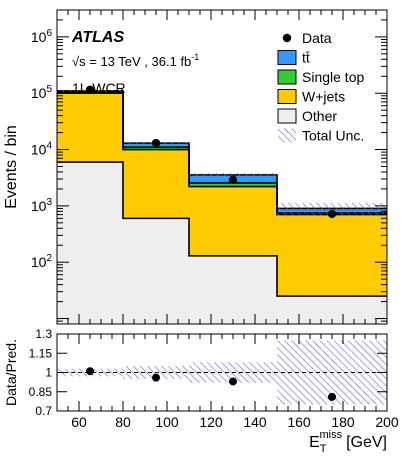  What do you see at coordinates (135, 60) in the screenshot?
I see `energy-lumi-label: √s = 13 TeV , 36.1 fb-1` at bounding box center [135, 60].